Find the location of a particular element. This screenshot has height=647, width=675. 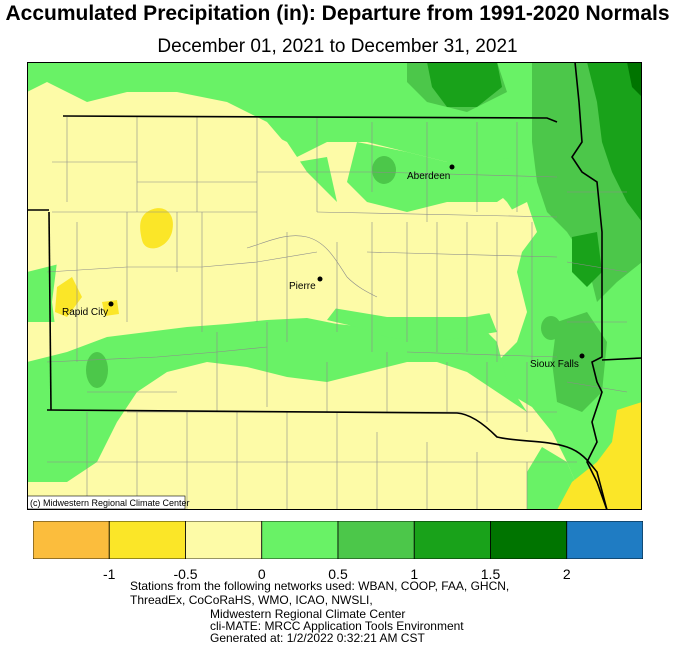

departure-zone-1-to-1.5 is located at coordinates (534, 174).